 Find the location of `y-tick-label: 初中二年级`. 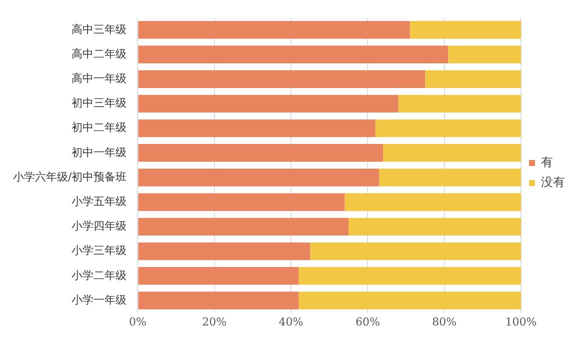

y-tick-label: 初中二年级 is located at coordinates (99, 127).